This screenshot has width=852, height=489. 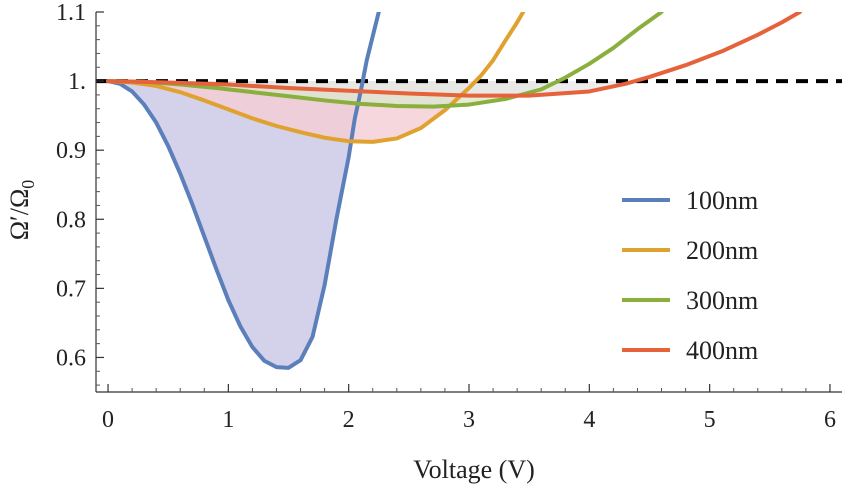 What do you see at coordinates (722, 200) in the screenshot?
I see `legend-label-100nm: 100nm` at bounding box center [722, 200].